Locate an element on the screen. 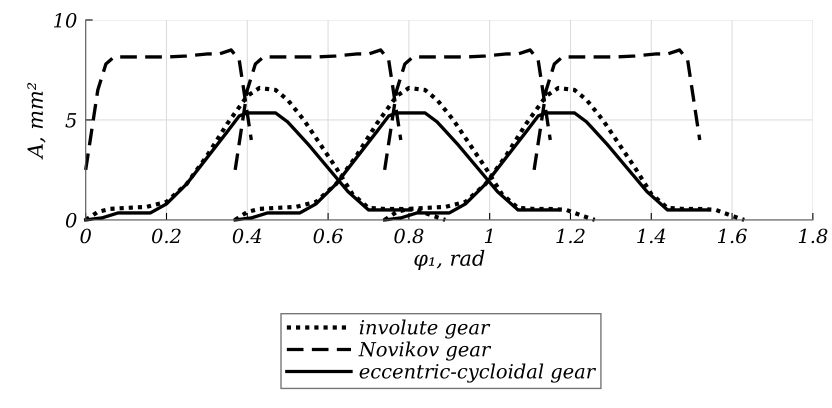 The image size is (832, 408). legend-label: Novikov gear is located at coordinates (425, 351).